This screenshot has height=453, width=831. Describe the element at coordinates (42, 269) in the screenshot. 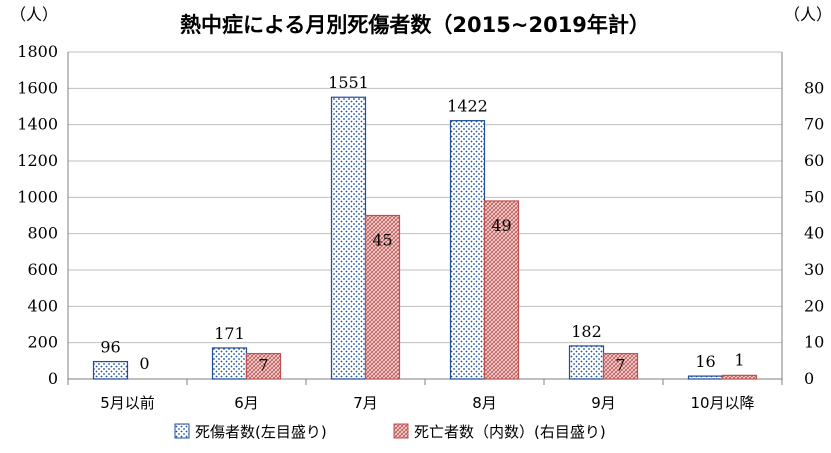

I see `left-tick-label: 600` at that location.